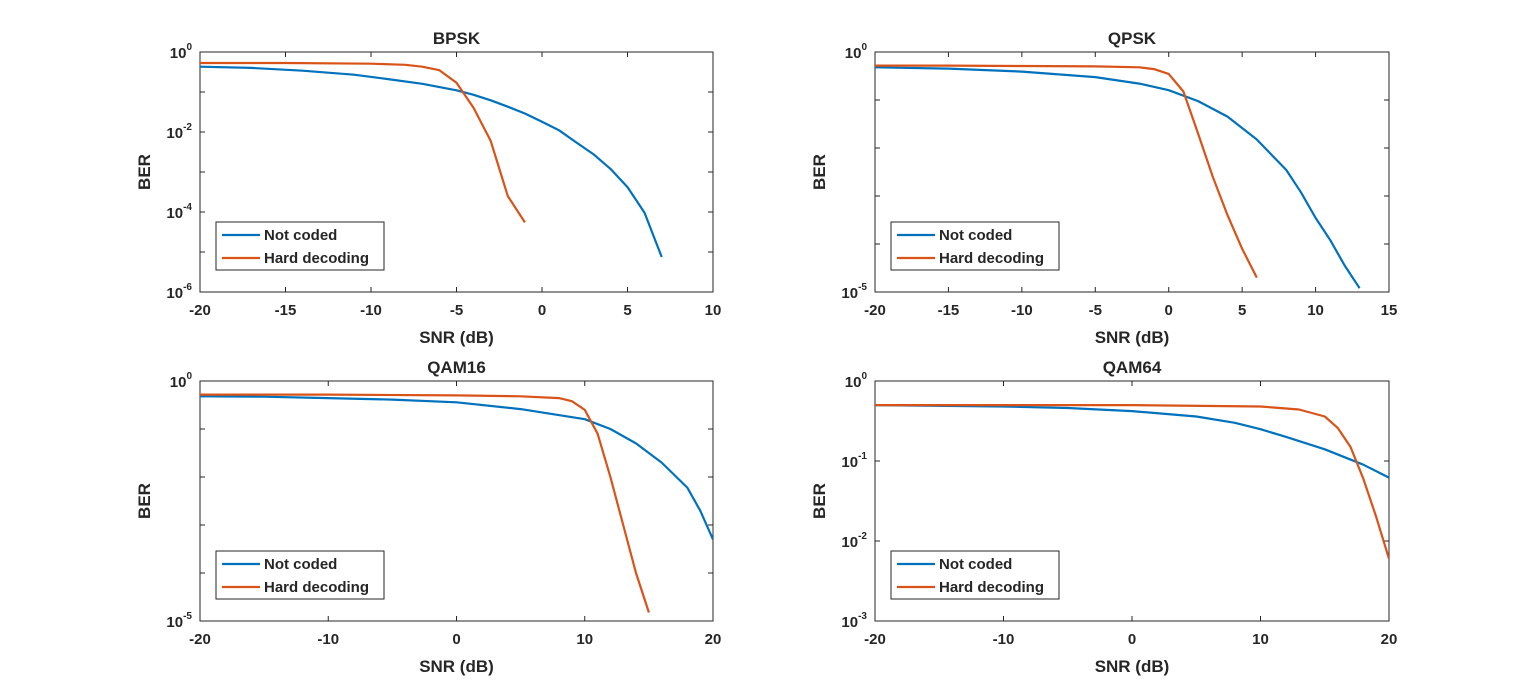 The image size is (1536, 695). I want to click on axes-box, so click(1132, 172).